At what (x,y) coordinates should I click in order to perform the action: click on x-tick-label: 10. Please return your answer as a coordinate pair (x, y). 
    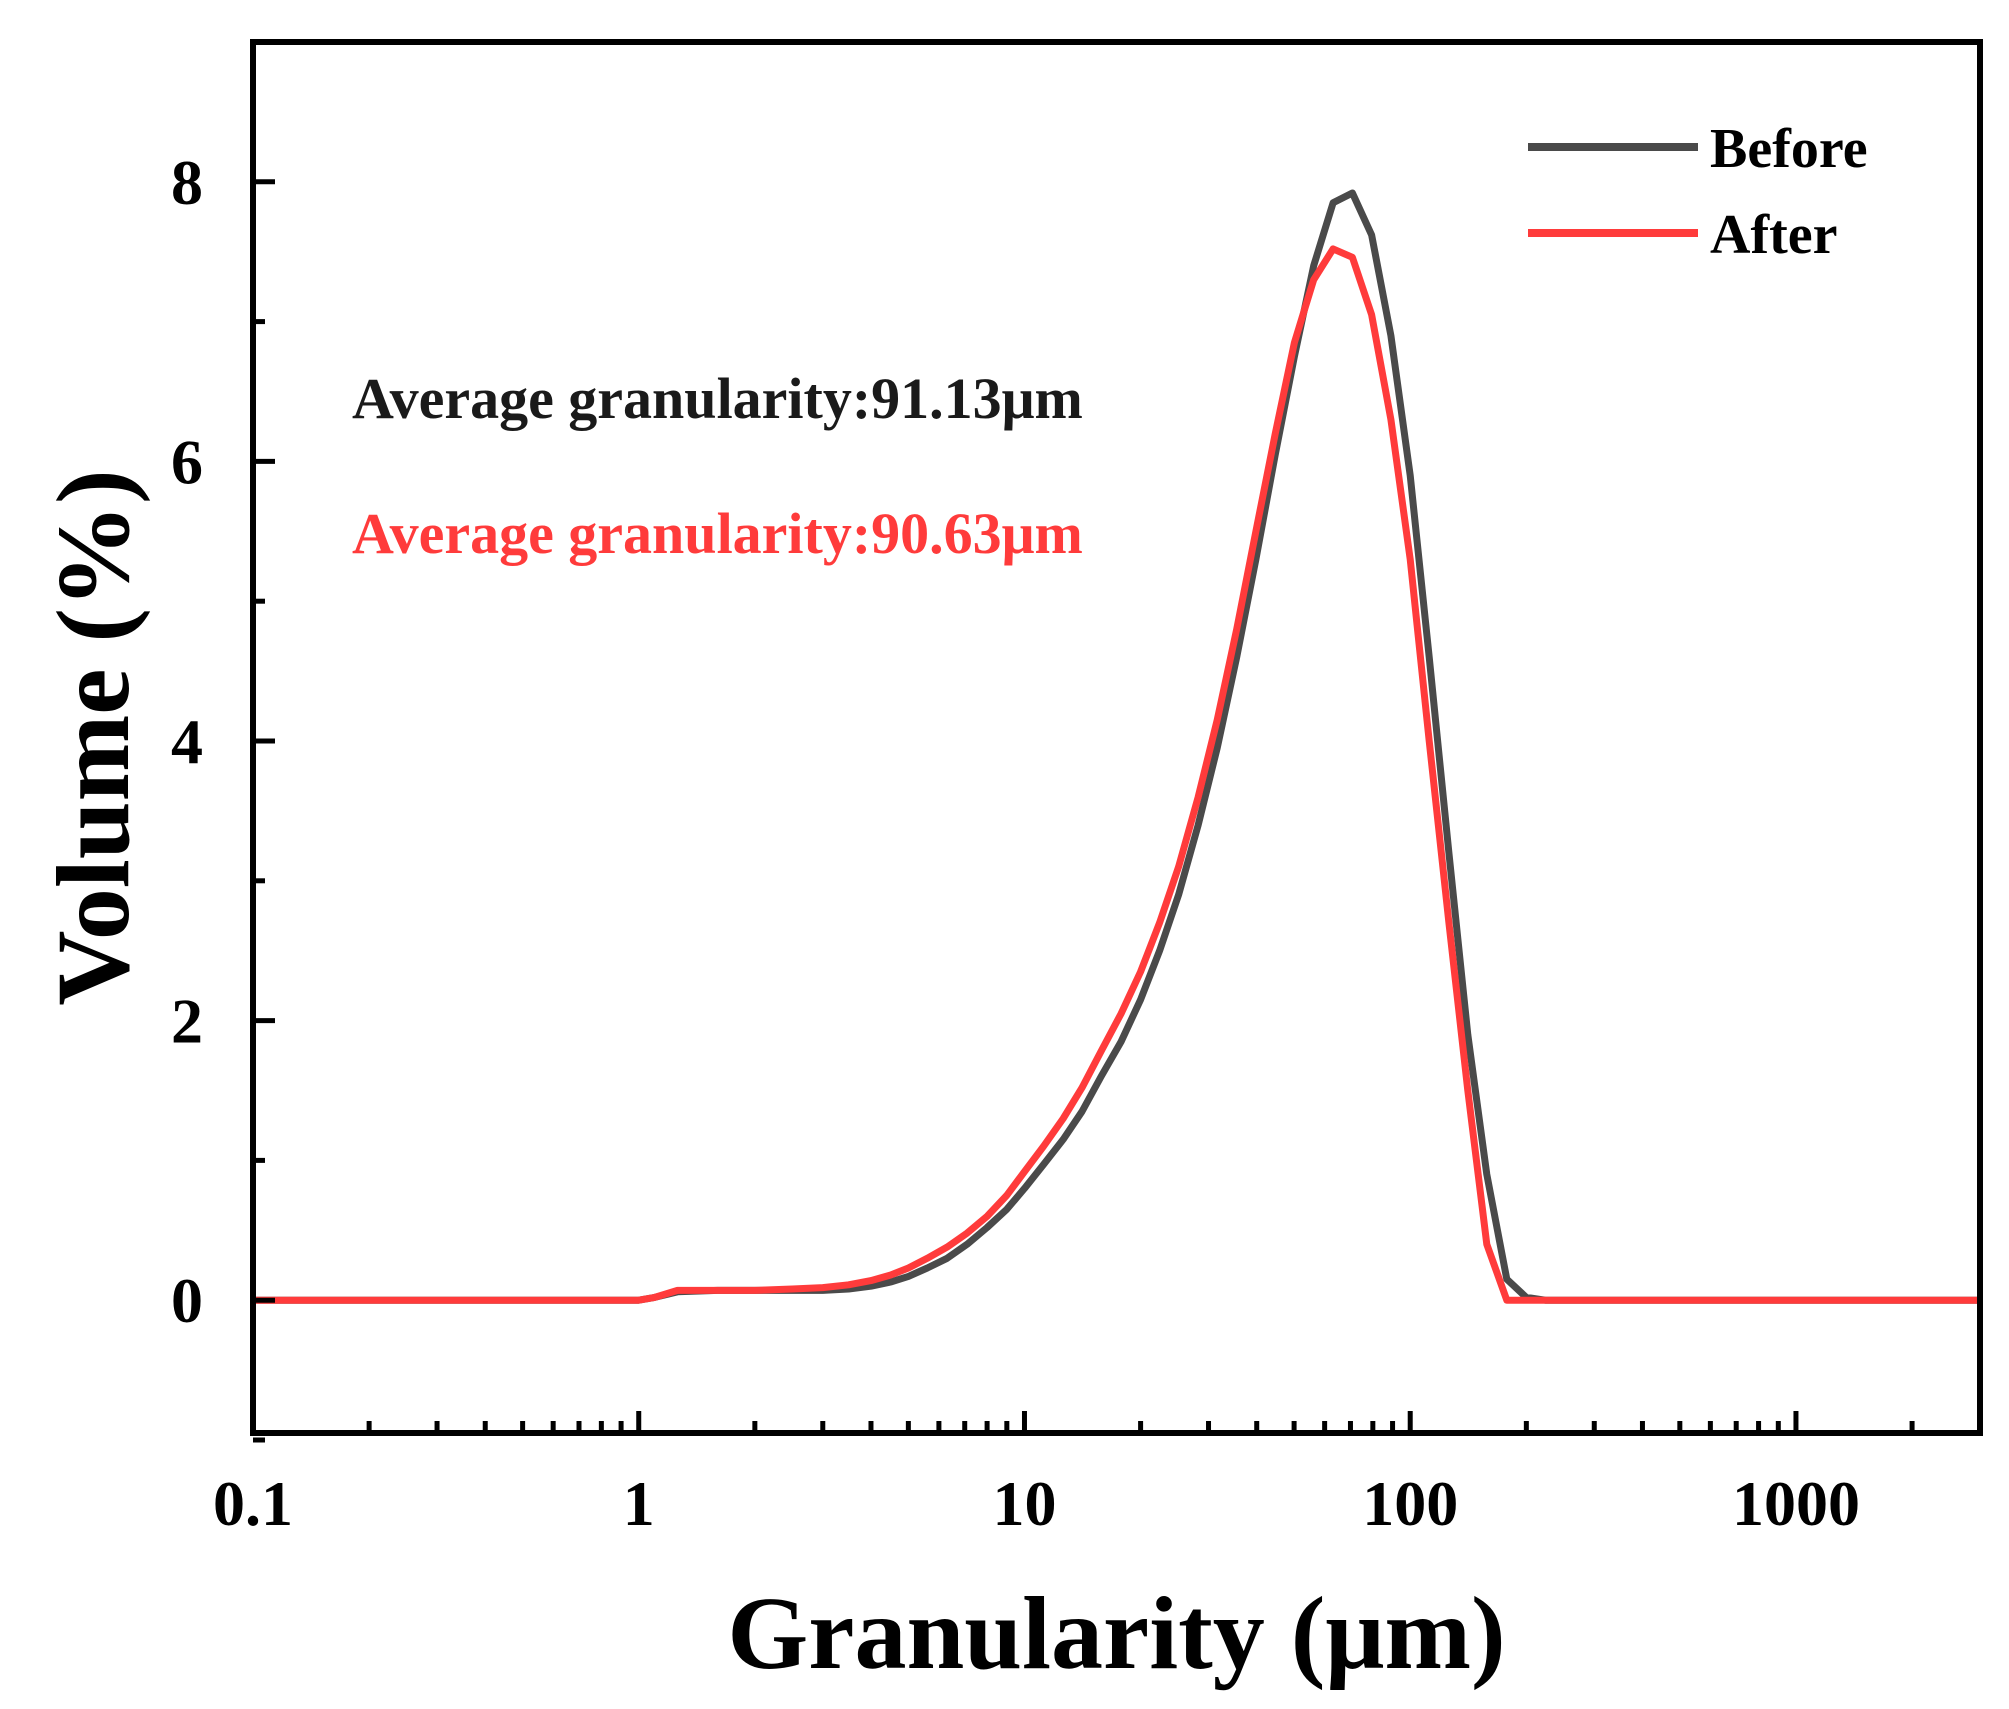
    Looking at the image, I should click on (1024, 1503).